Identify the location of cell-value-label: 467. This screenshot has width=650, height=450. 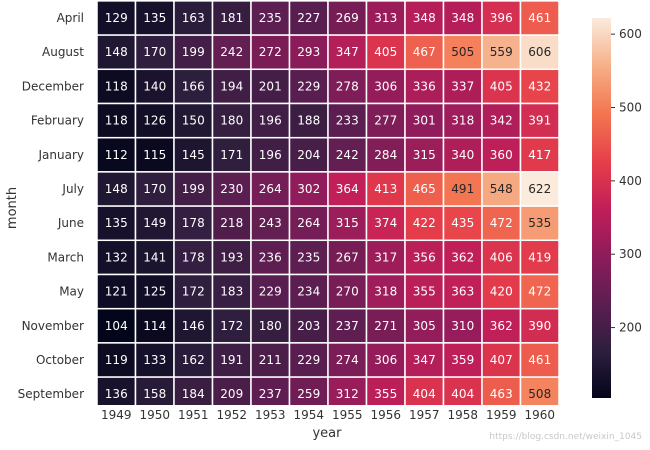
(424, 52).